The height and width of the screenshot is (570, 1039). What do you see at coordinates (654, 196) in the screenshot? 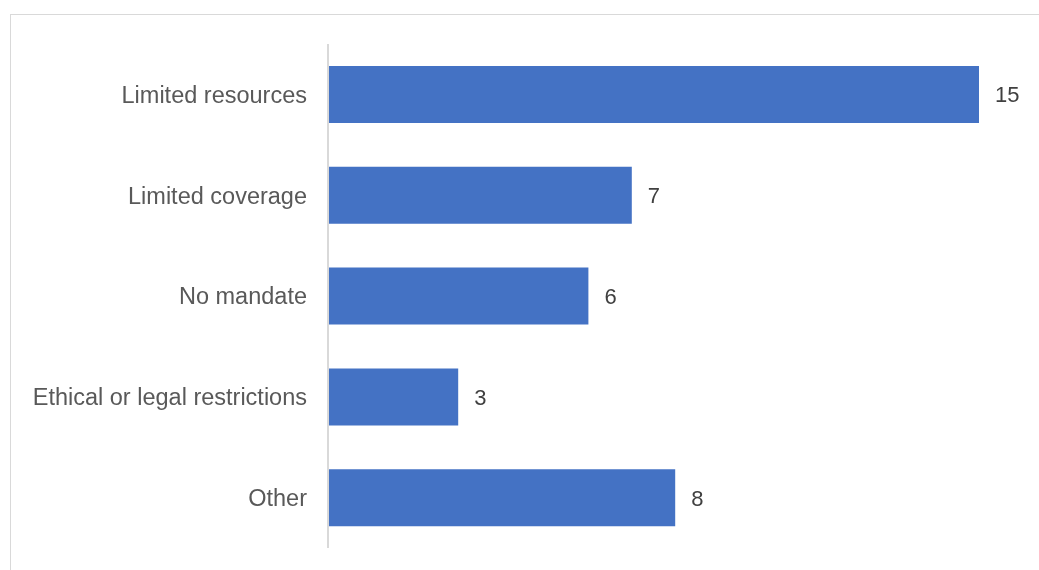
I see `data-label: 7` at bounding box center [654, 196].